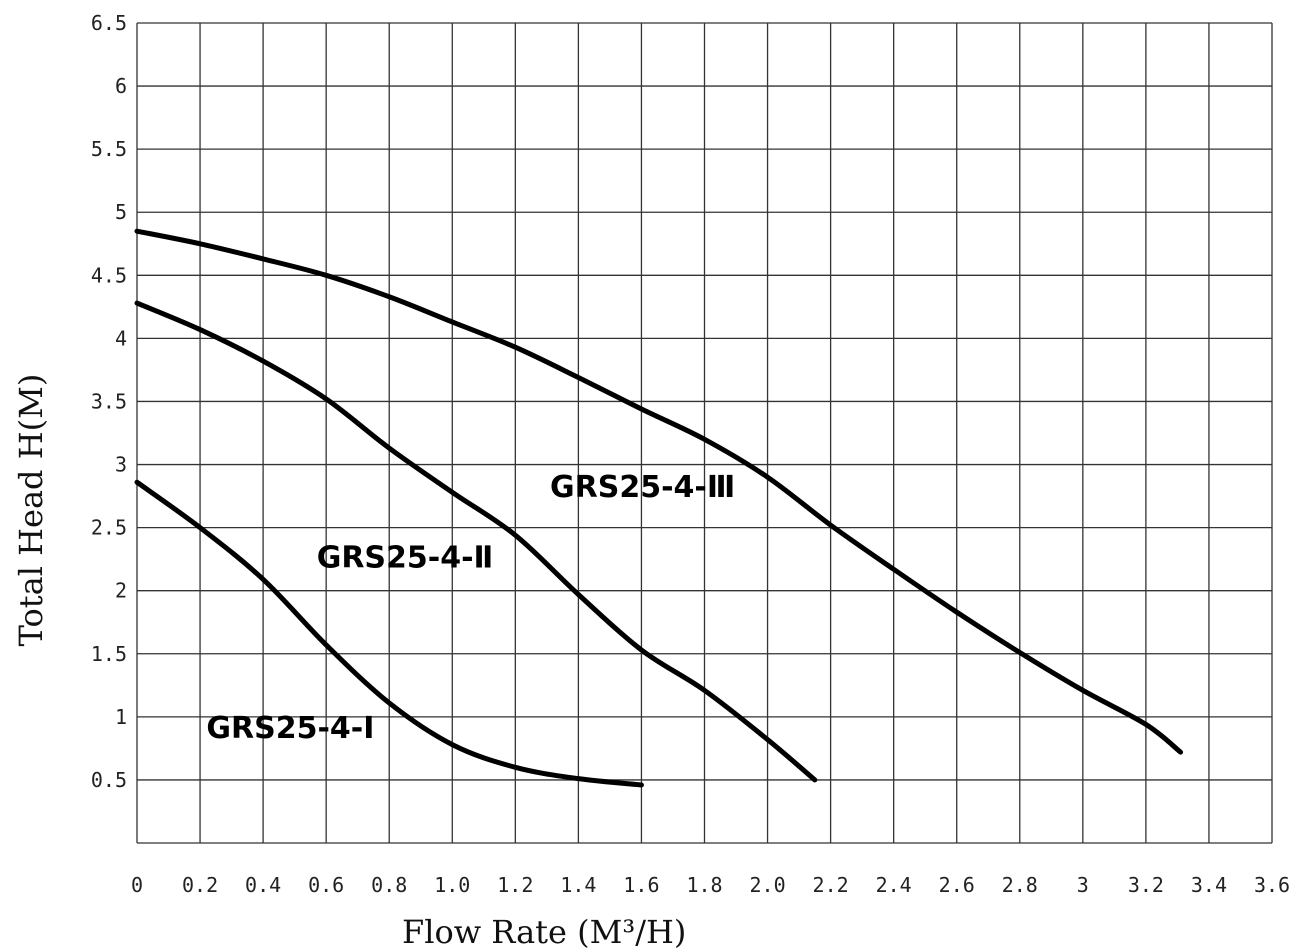 The width and height of the screenshot is (1316, 951). Describe the element at coordinates (405, 558) in the screenshot. I see `series-label-2: GRS25-4-Ⅱ` at that location.